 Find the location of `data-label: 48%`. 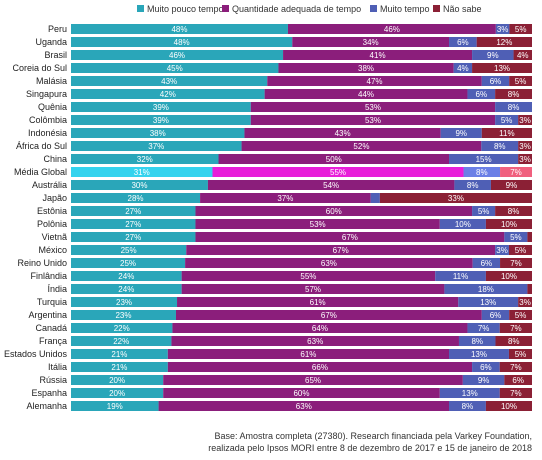

data-label: 48% is located at coordinates (182, 42).